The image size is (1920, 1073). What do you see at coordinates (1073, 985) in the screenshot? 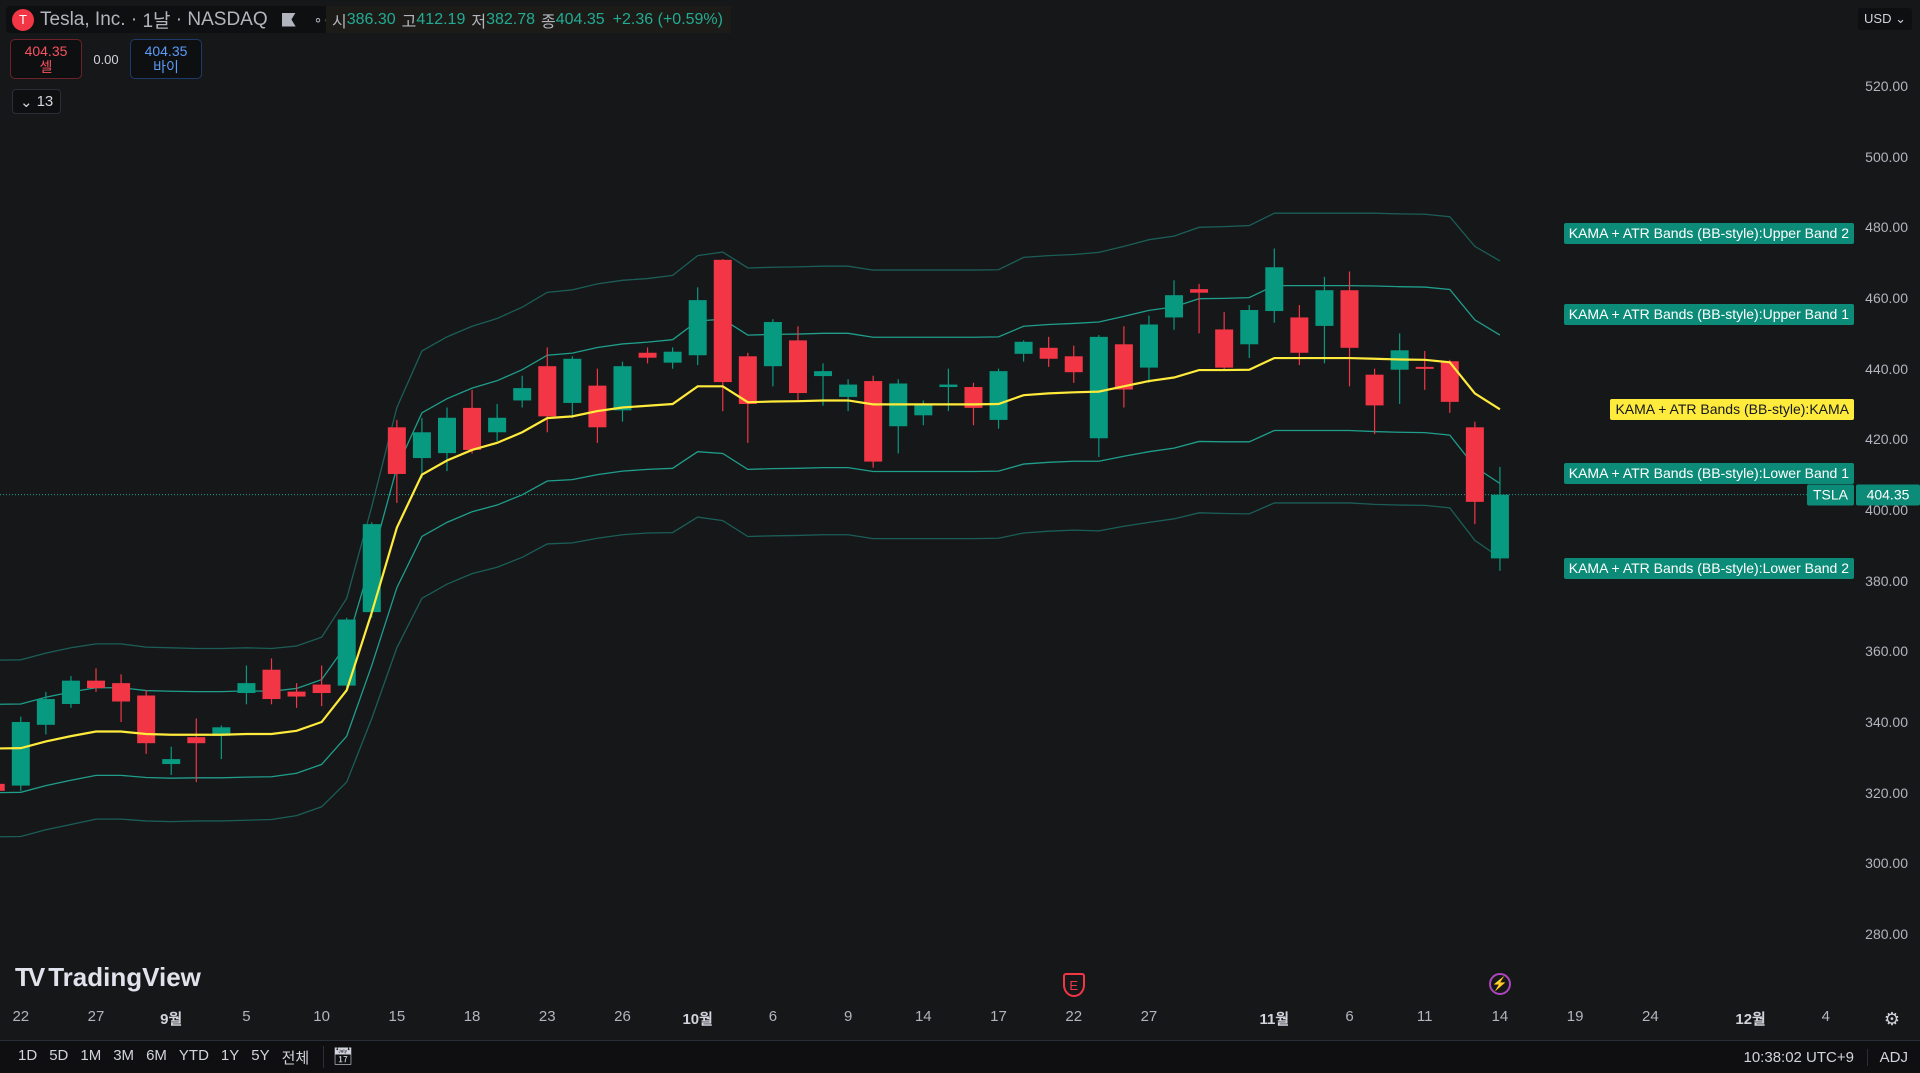
I see `earnings-marker-icon: E` at bounding box center [1073, 985].